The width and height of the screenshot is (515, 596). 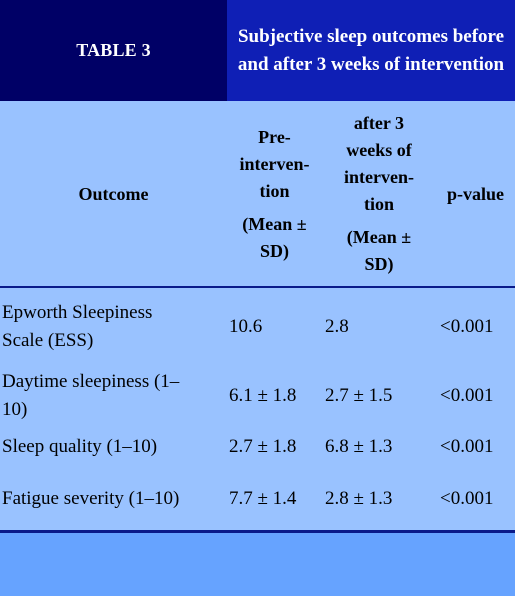 What do you see at coordinates (15, 409) in the screenshot?
I see `outcome-line: 10)` at bounding box center [15, 409].